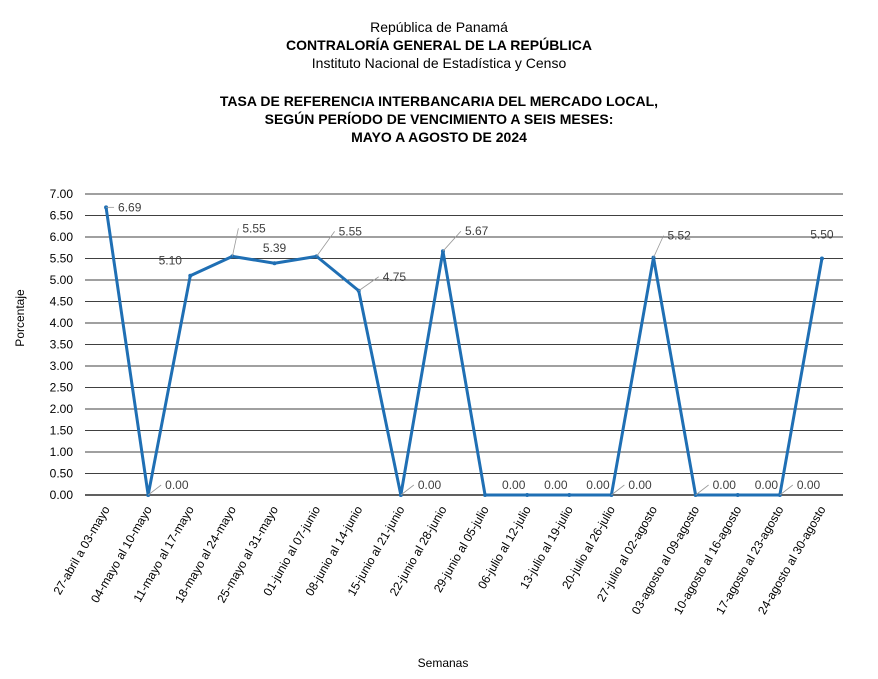 This screenshot has height=679, width=878. Describe the element at coordinates (20, 318) in the screenshot. I see `y-axis-label: Porcentaje` at that location.